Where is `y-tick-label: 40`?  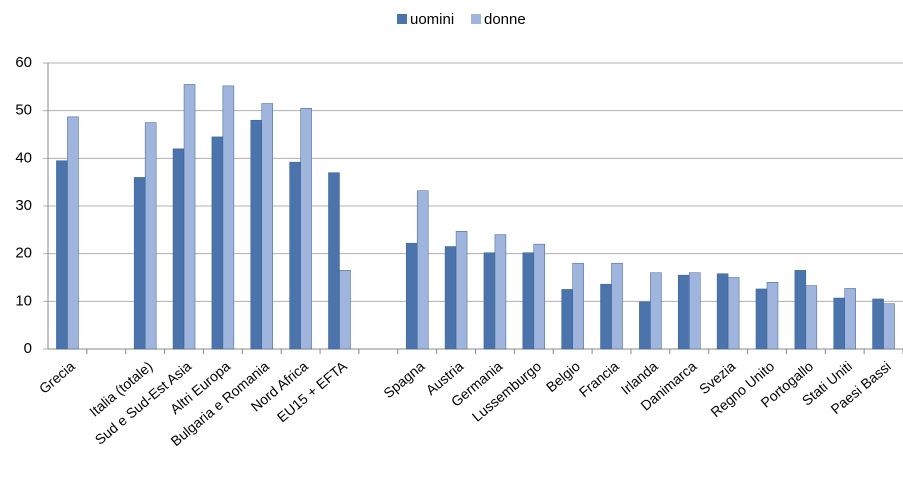
y-tick-label: 40 is located at coordinates (23, 157).